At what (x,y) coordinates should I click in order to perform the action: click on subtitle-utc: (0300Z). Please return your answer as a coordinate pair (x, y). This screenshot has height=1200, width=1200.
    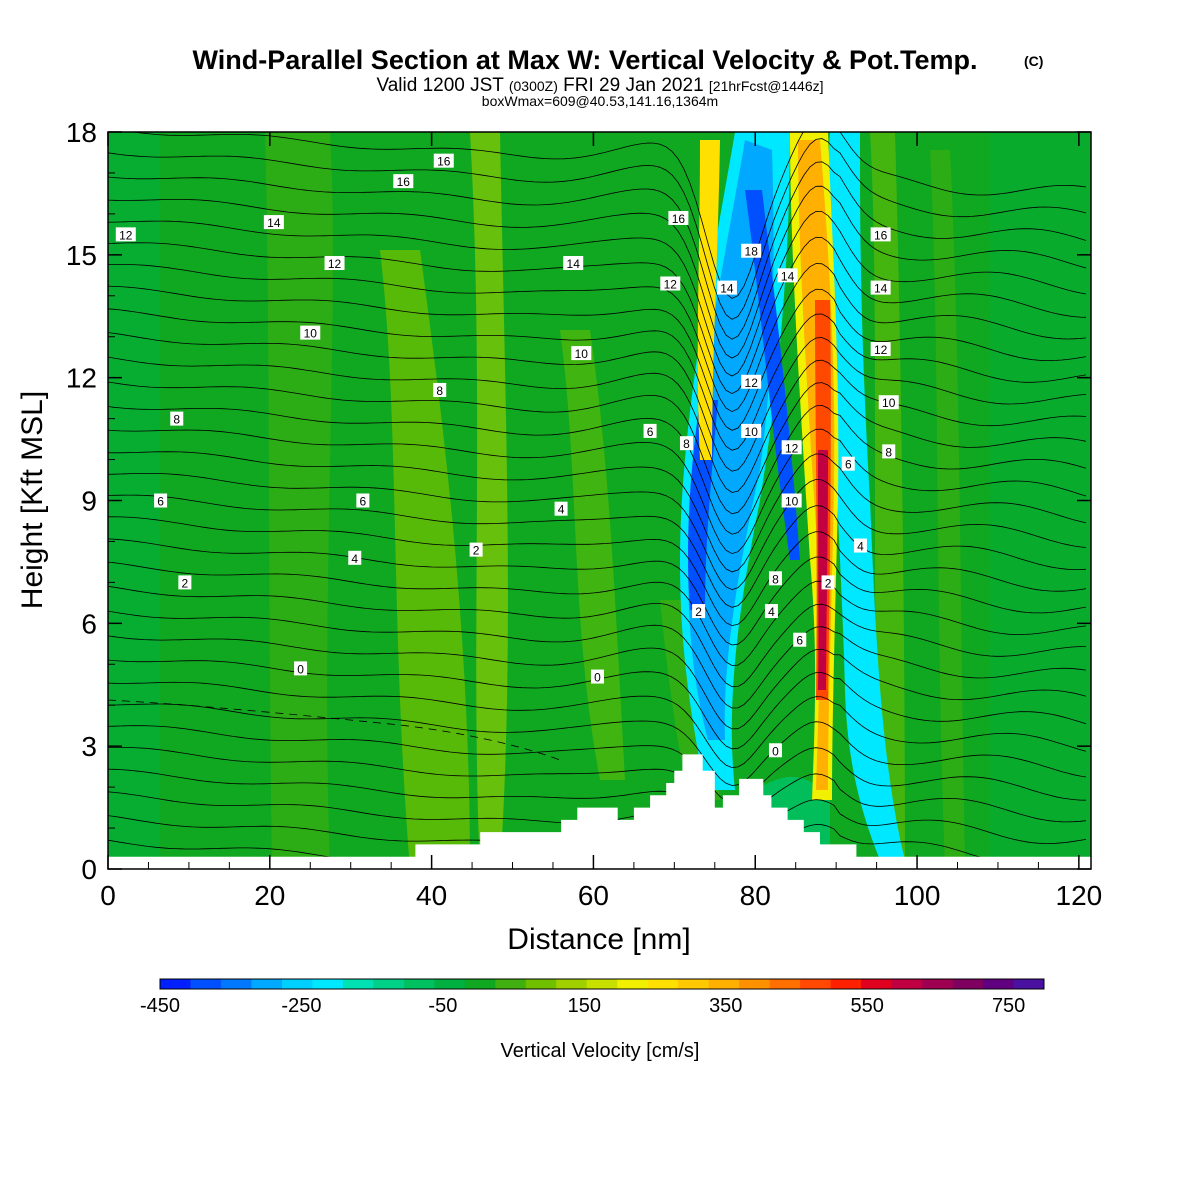
    Looking at the image, I should click on (533, 86).